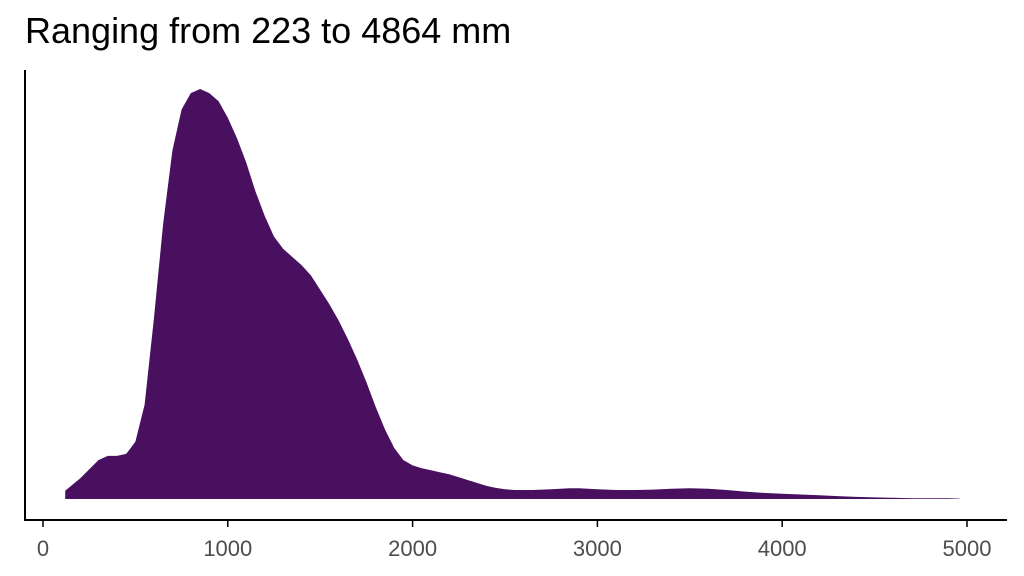  Describe the element at coordinates (782, 548) in the screenshot. I see `x-tick-label: 4000` at that location.